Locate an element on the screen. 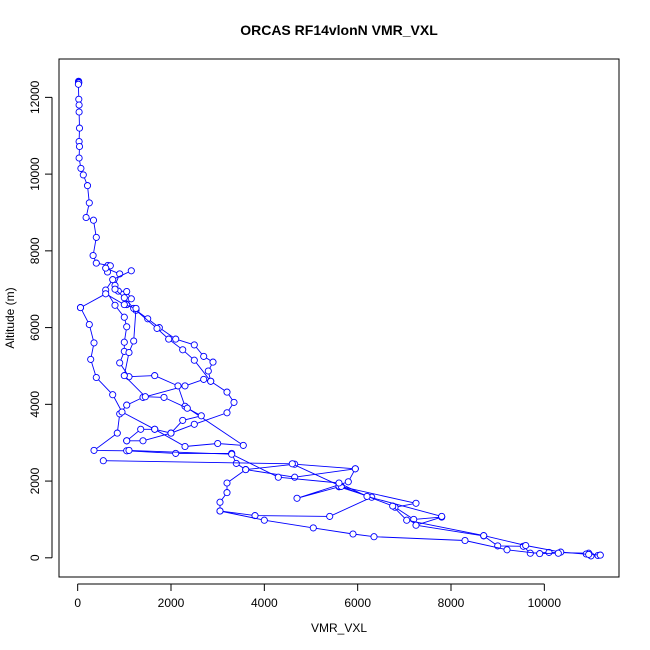  y-tick-label: 2000 is located at coordinates (35, 480).